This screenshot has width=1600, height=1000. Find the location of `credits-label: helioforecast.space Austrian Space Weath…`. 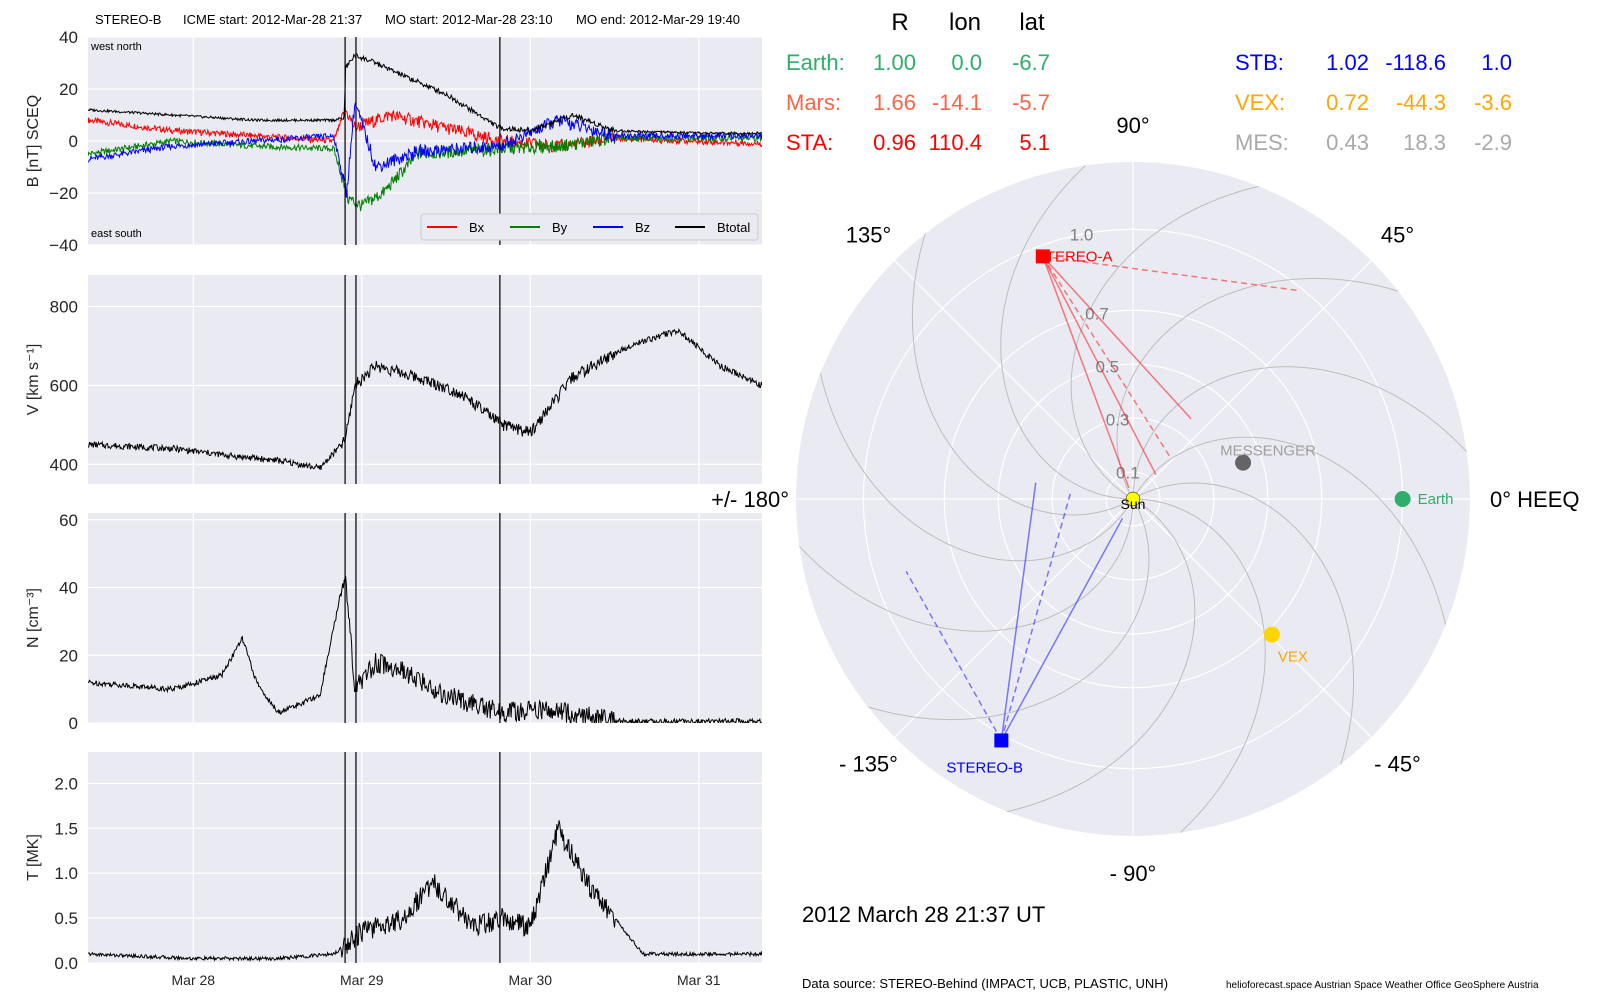

credits-label: helioforecast.space Austrian Space Weath… is located at coordinates (1382, 985).